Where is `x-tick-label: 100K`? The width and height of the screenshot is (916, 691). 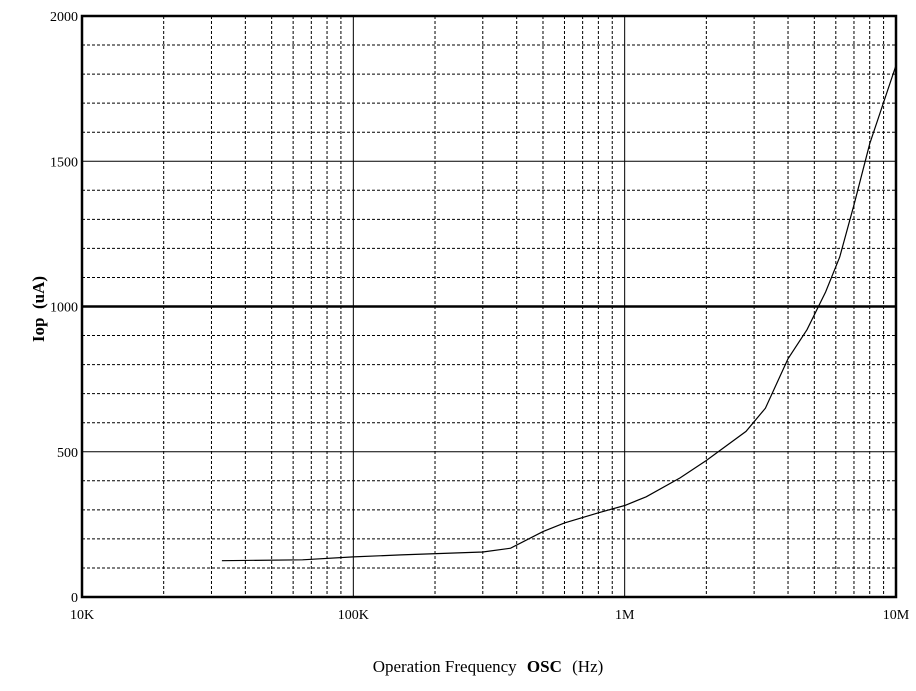 x-tick-label: 100K is located at coordinates (353, 615).